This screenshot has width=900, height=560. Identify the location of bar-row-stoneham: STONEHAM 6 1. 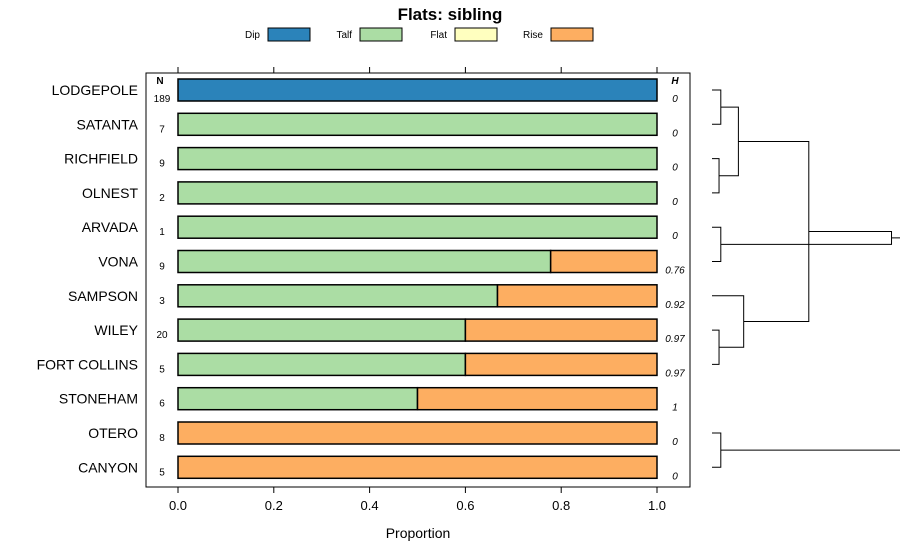
(368, 400).